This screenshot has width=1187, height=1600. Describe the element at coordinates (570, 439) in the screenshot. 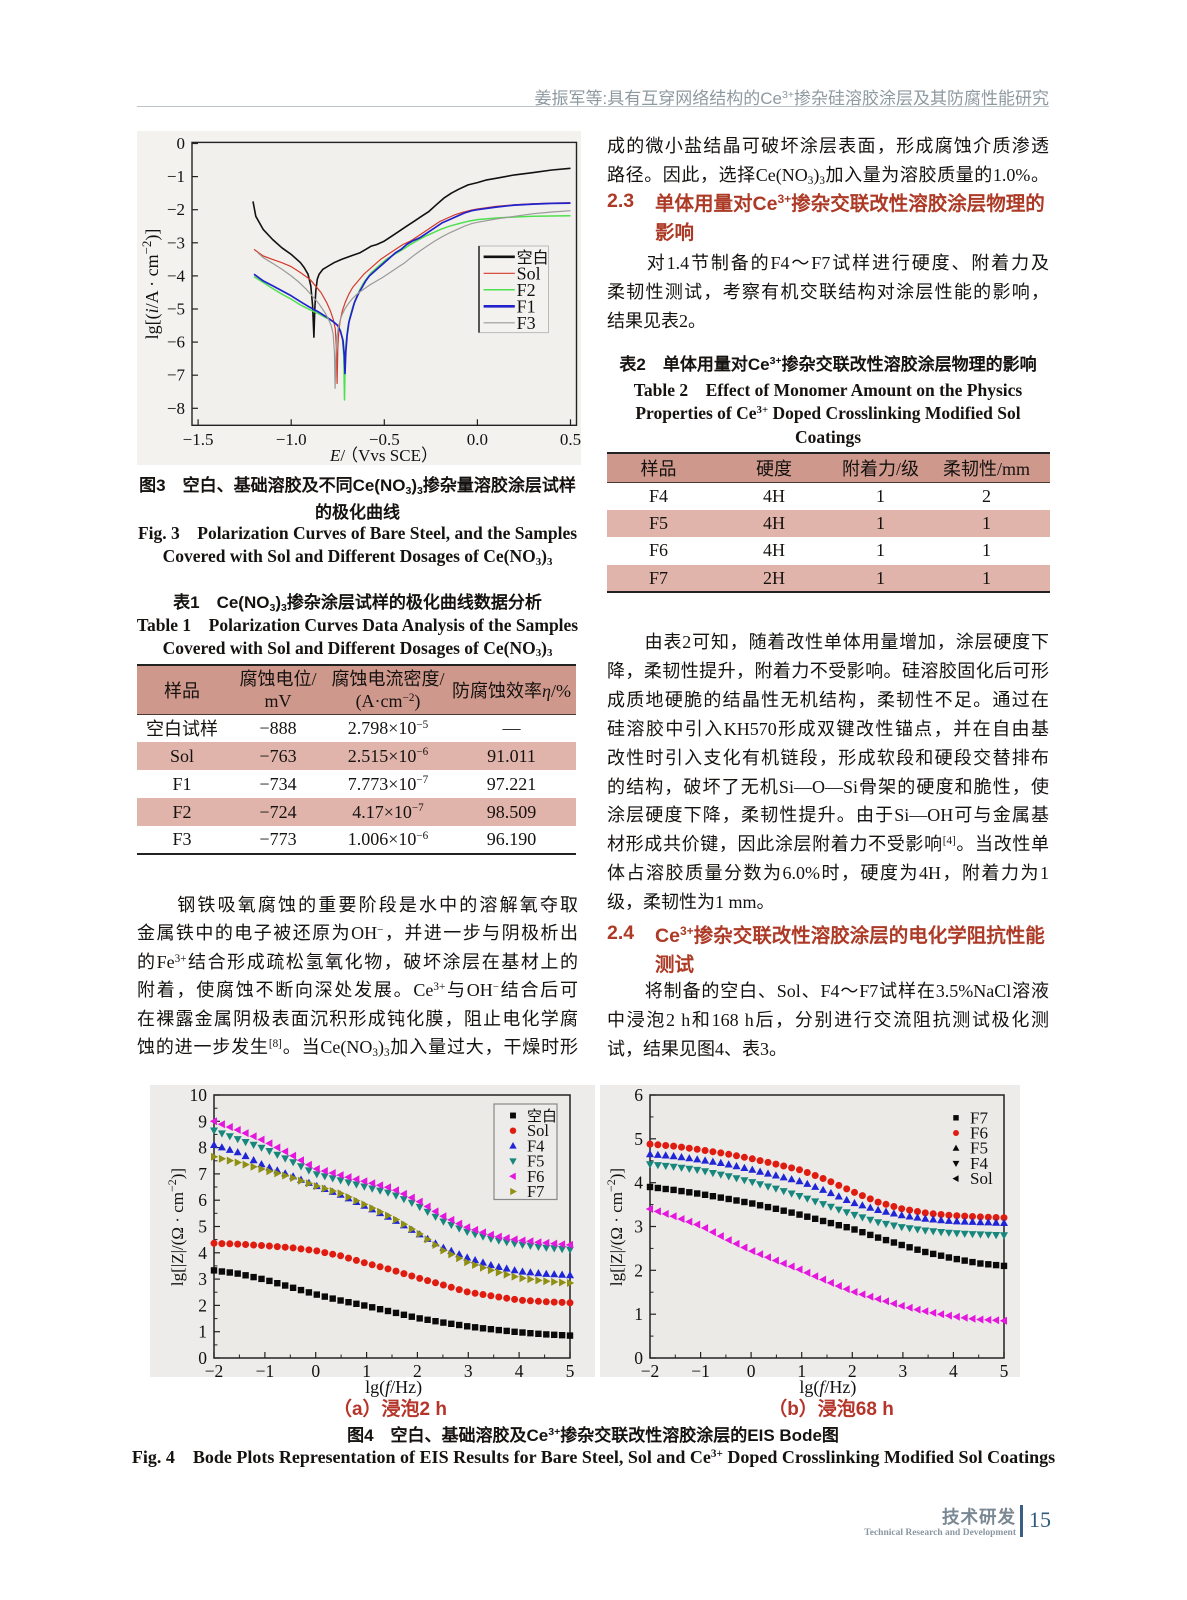

I see `svg-text: 0.5` at that location.